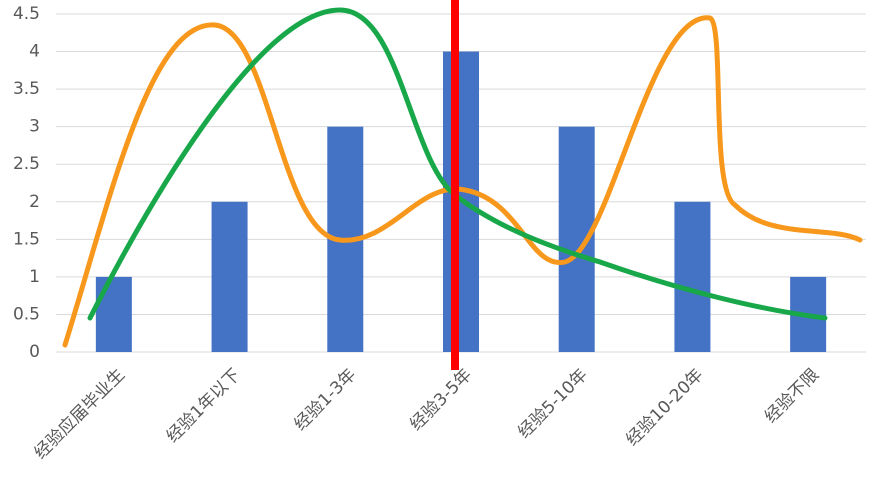 Image resolution: width=875 pixels, height=480 pixels. What do you see at coordinates (792, 396) in the screenshot?
I see `x-tick-label: 经验不限` at bounding box center [792, 396].